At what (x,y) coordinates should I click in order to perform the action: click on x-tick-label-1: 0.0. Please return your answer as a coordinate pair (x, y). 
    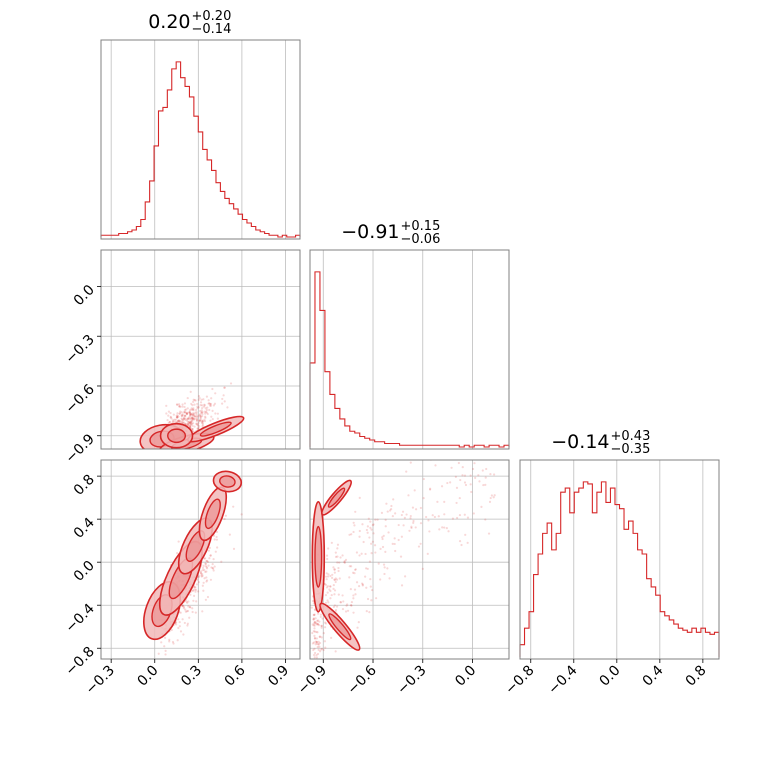
    Looking at the image, I should click on (148, 676).